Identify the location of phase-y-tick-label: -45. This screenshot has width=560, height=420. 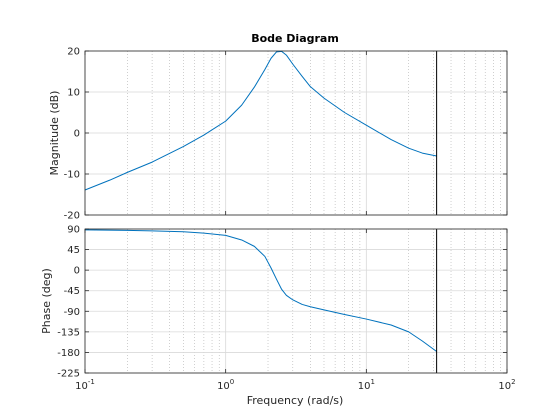
(72, 291).